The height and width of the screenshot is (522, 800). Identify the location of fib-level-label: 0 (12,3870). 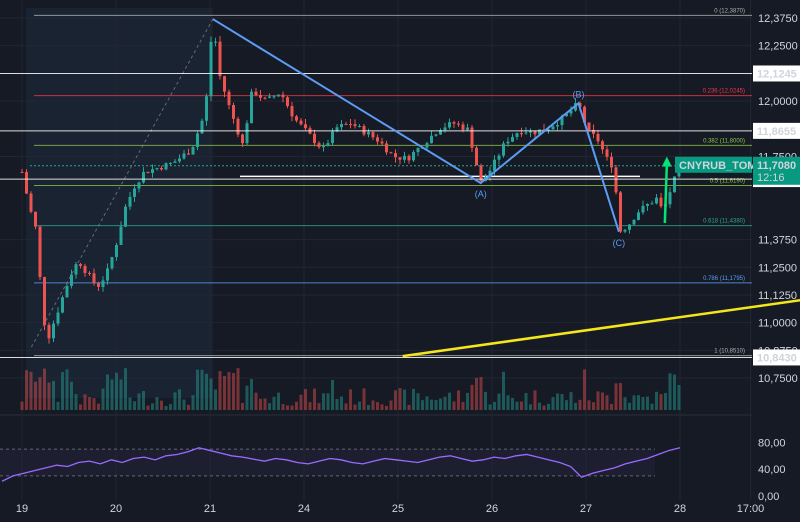
(729, 11).